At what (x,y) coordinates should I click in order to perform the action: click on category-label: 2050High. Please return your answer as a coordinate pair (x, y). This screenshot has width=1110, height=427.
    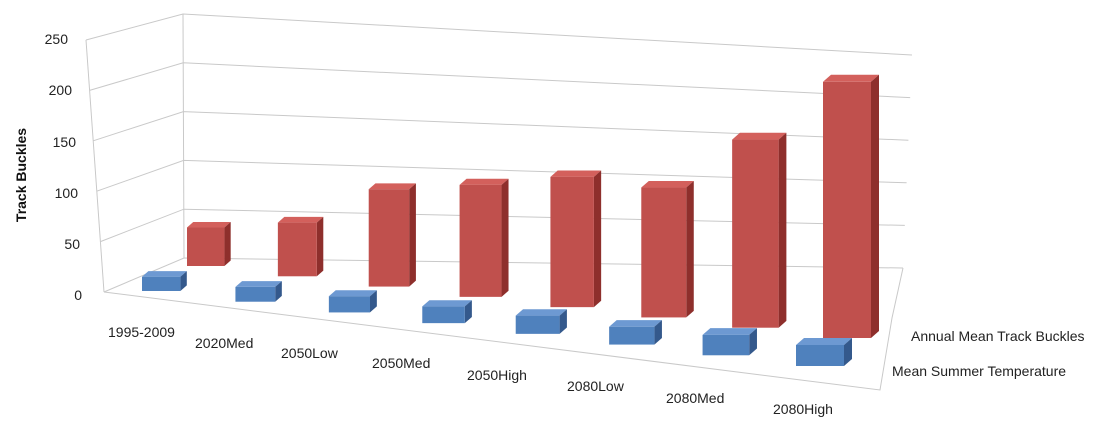
    Looking at the image, I should click on (497, 375).